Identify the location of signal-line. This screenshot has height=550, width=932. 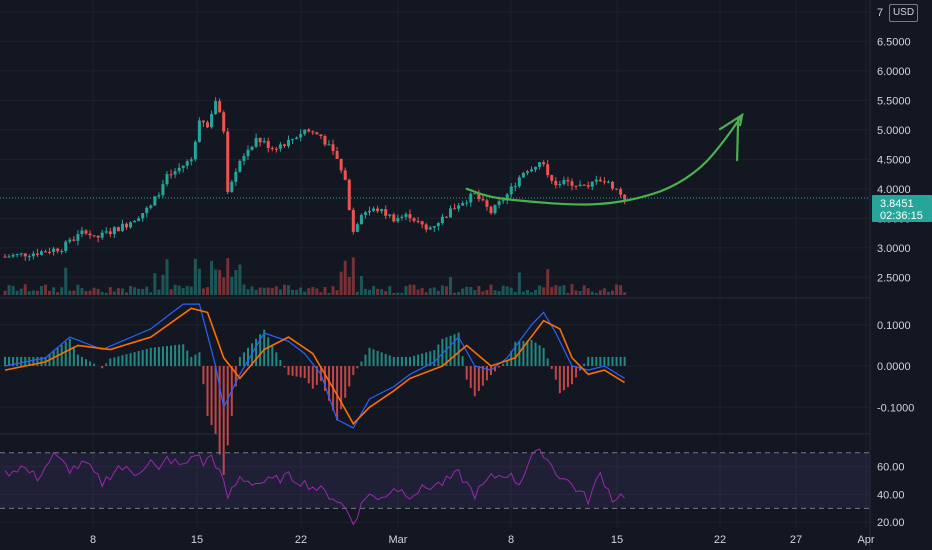
(315, 366).